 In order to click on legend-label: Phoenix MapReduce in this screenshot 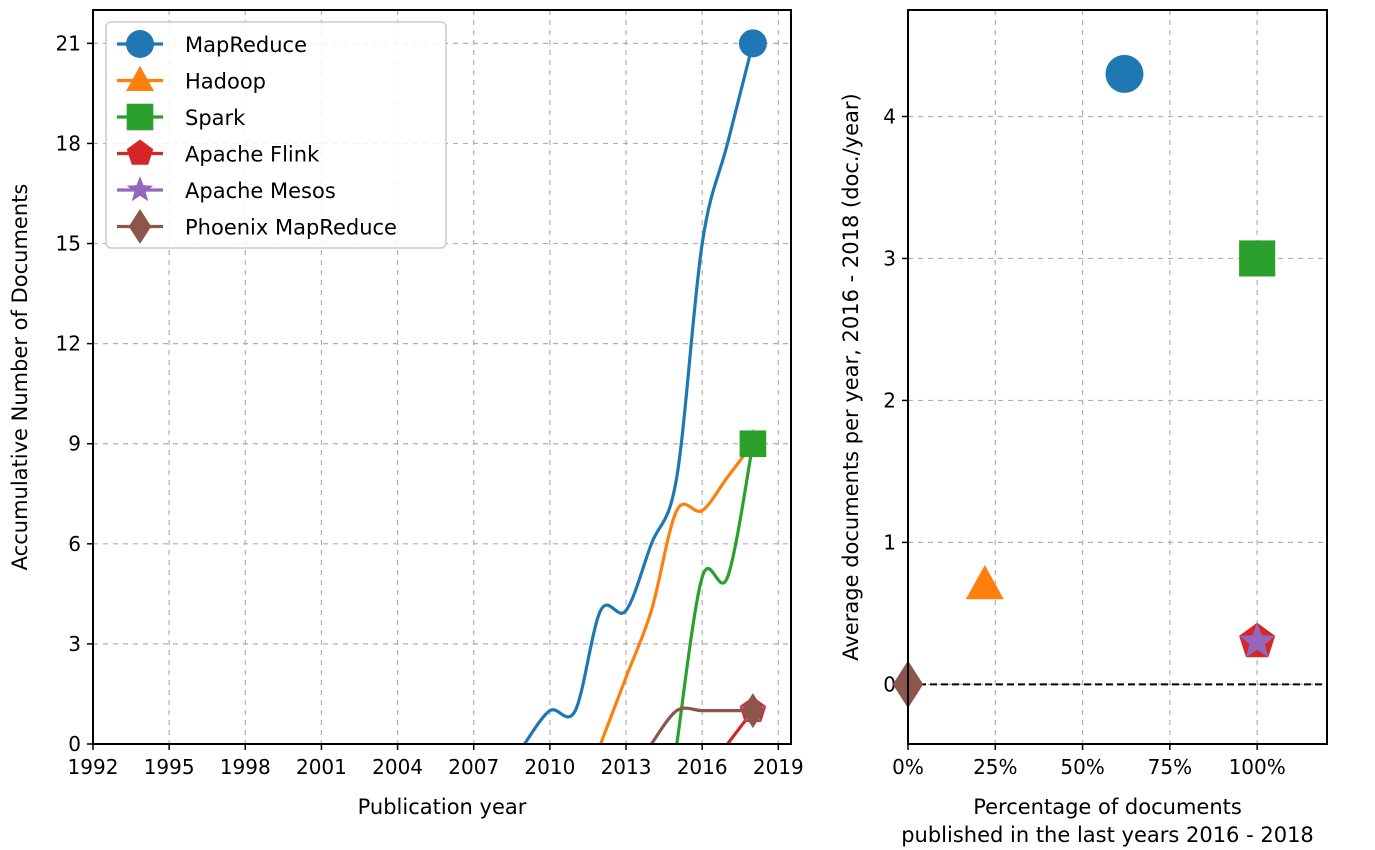, I will do `click(291, 228)`.